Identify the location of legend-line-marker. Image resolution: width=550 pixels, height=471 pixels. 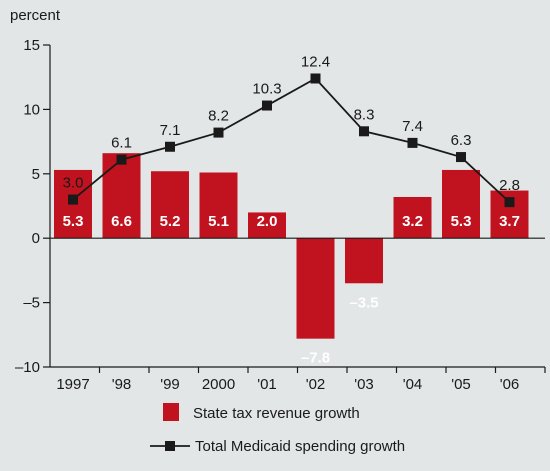
(170, 446).